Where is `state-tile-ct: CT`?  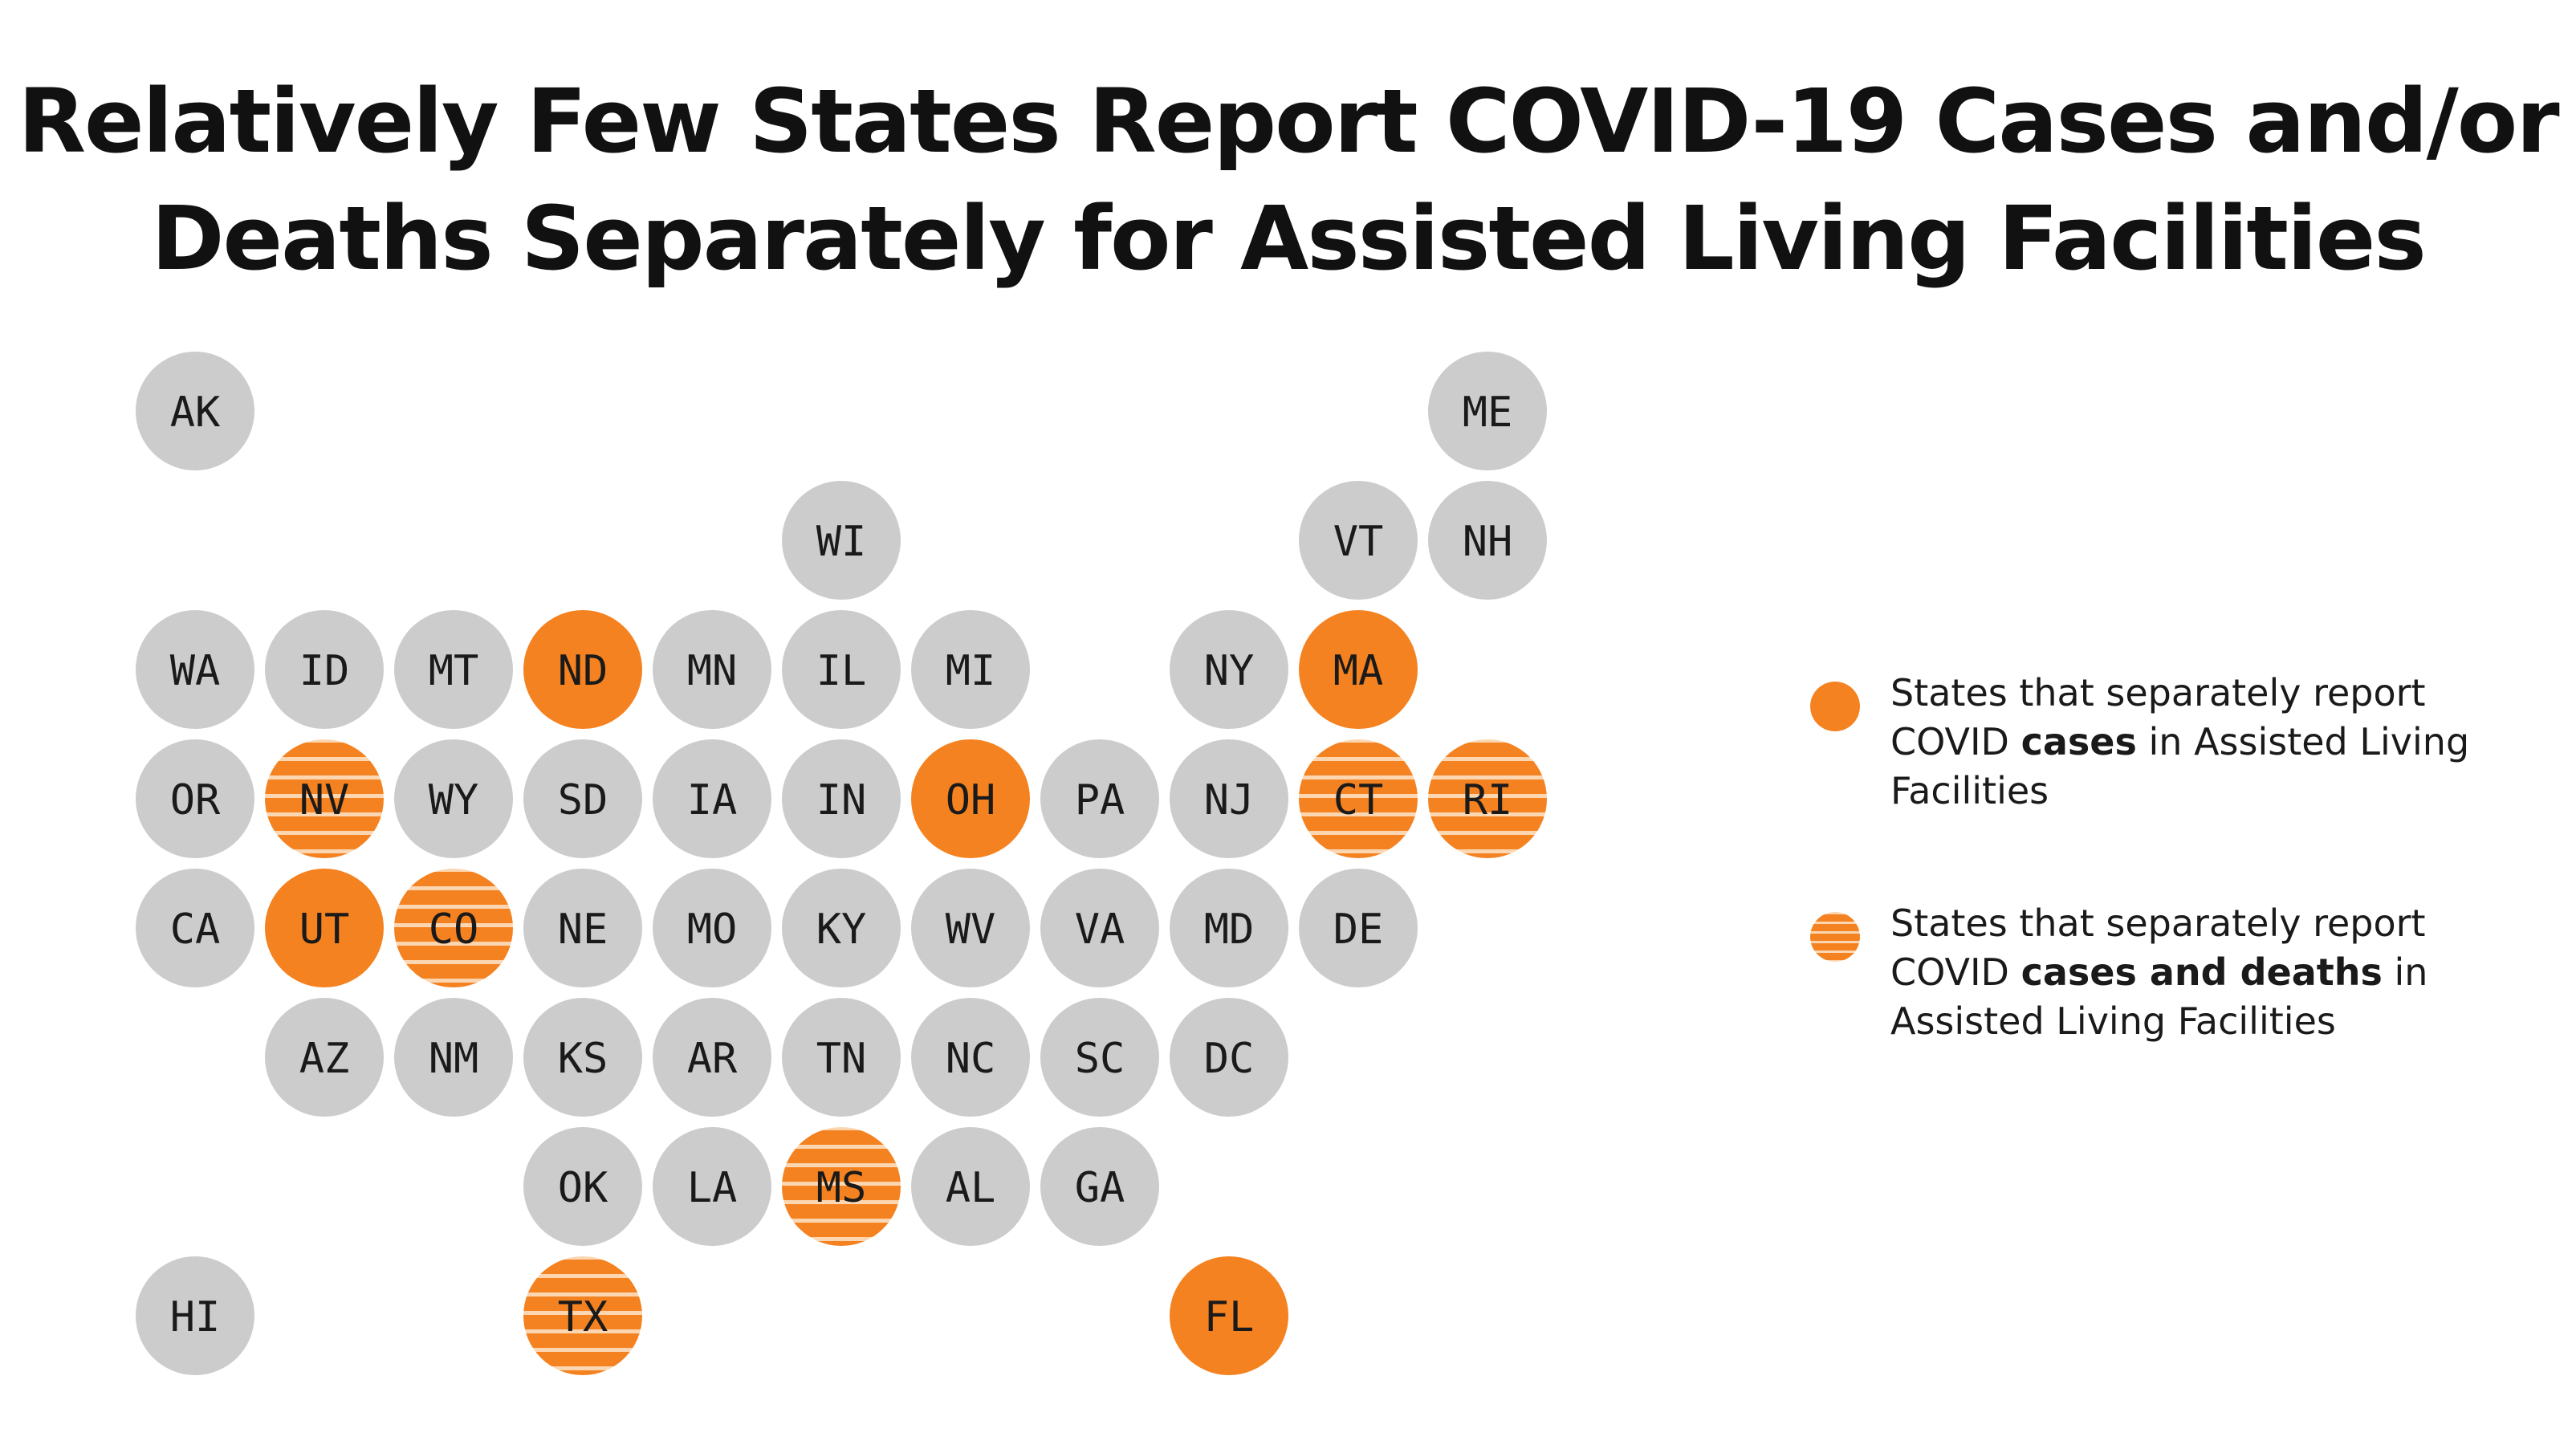
state-tile-ct: CT is located at coordinates (1358, 798).